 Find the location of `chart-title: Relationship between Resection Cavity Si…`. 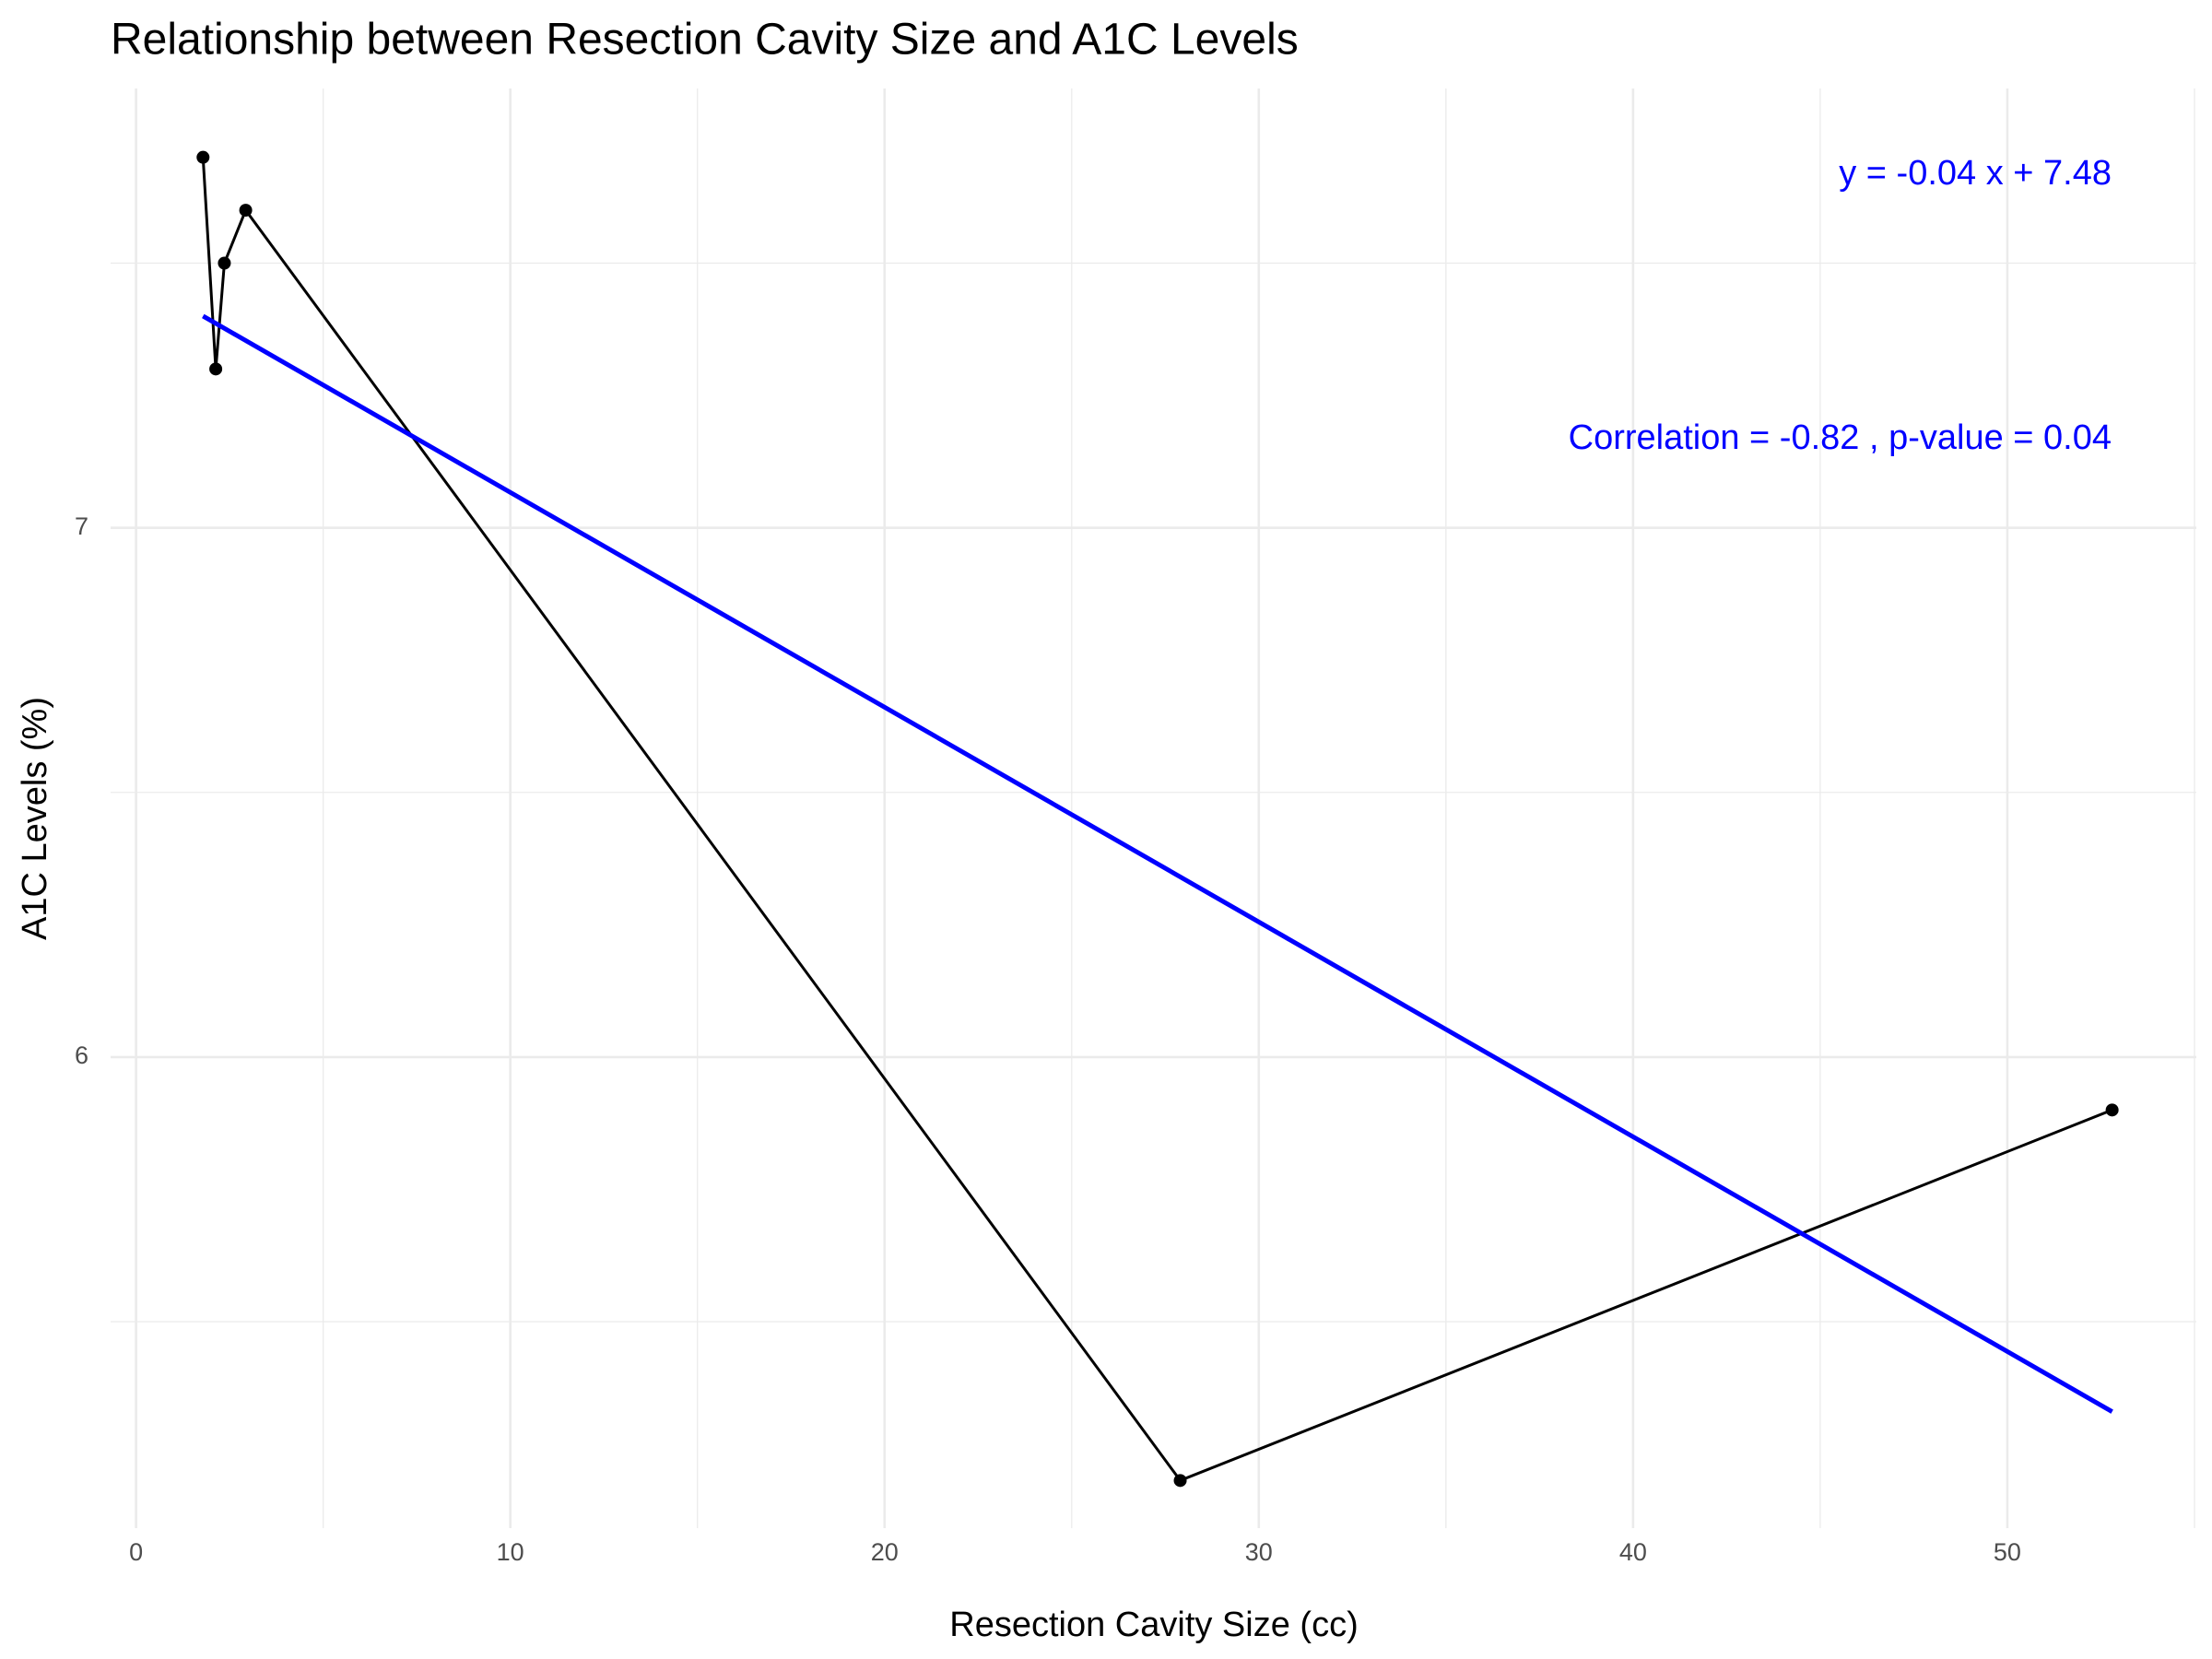

chart-title: Relationship between Resection Cavity Si… is located at coordinates (705, 40).